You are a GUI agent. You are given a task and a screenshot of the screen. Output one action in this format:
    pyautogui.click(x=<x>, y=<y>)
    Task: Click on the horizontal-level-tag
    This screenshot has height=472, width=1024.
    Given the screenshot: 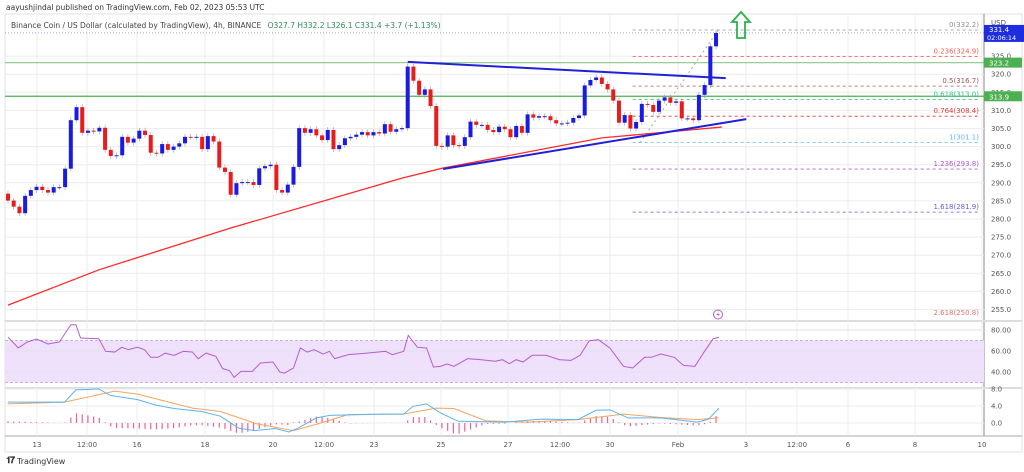 What is the action you would take?
    pyautogui.click(x=1003, y=96)
    